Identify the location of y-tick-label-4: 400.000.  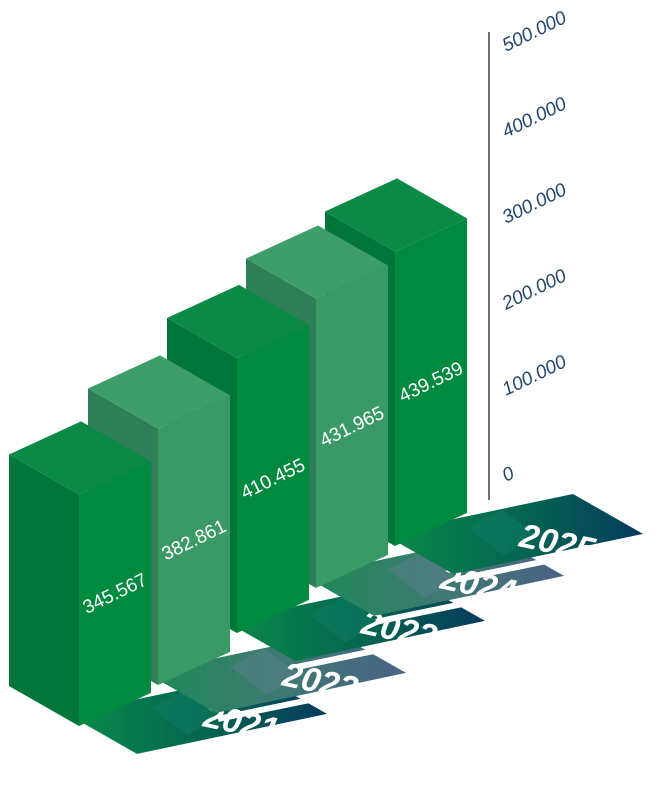
(534, 117).